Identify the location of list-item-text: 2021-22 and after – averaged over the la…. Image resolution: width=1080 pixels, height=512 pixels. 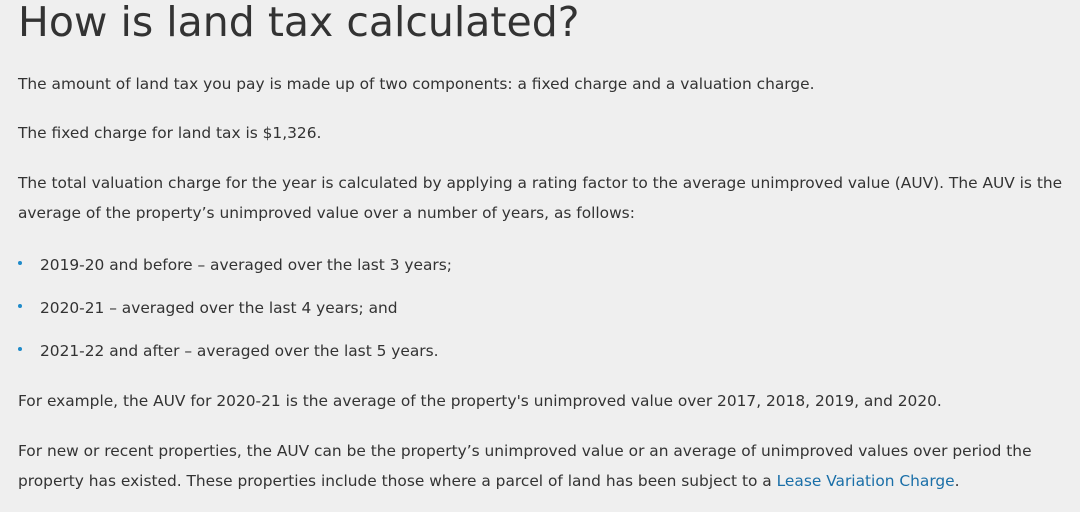
(239, 351).